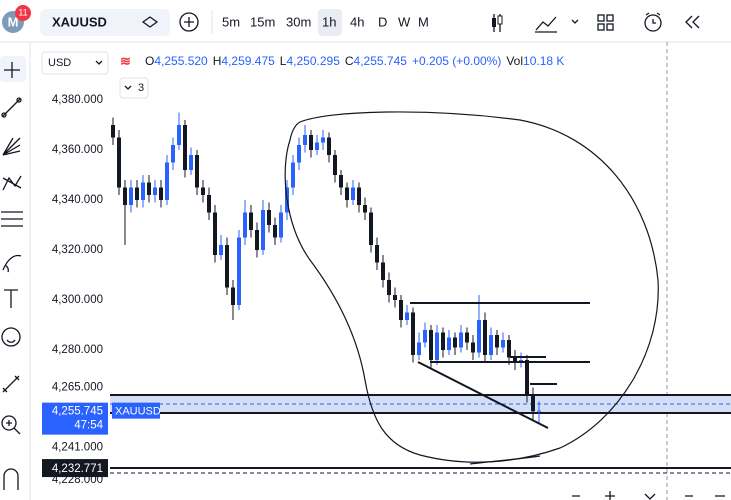 The height and width of the screenshot is (500, 731). What do you see at coordinates (11, 146) in the screenshot?
I see `fib-fan-tool` at bounding box center [11, 146].